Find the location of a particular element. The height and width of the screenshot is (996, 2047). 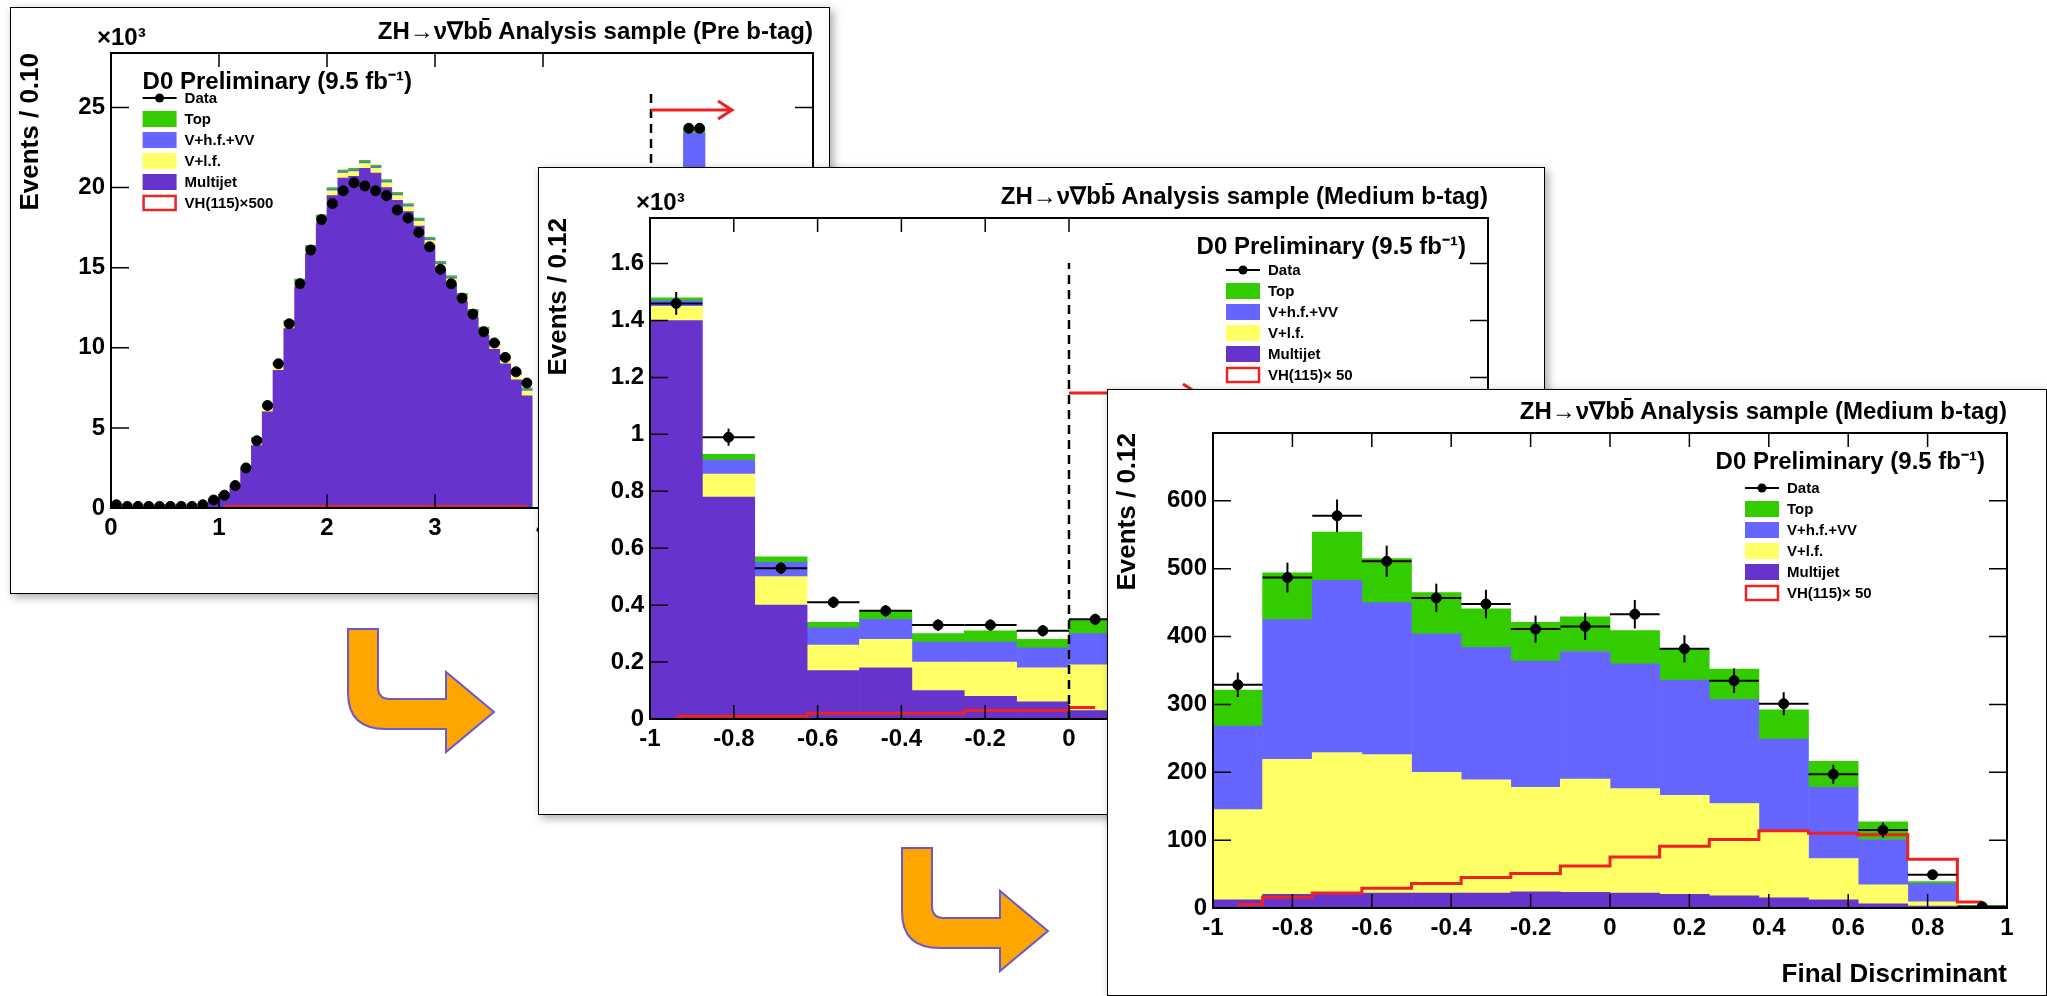

annotation: ×10³ is located at coordinates (660, 201).